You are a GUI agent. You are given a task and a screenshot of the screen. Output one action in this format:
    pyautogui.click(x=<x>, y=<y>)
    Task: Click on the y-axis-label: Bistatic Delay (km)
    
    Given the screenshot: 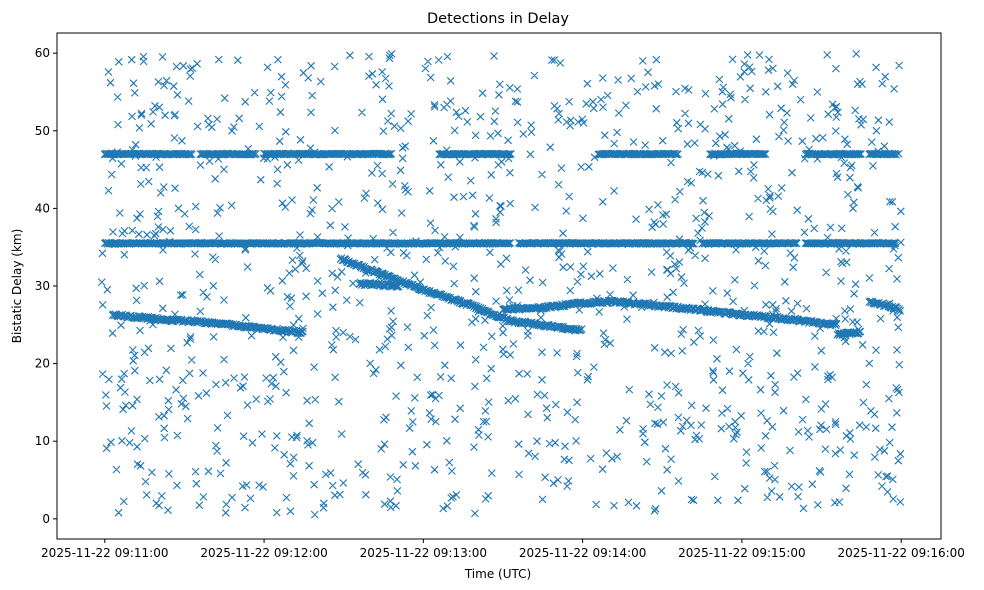 What is the action you would take?
    pyautogui.click(x=17, y=286)
    